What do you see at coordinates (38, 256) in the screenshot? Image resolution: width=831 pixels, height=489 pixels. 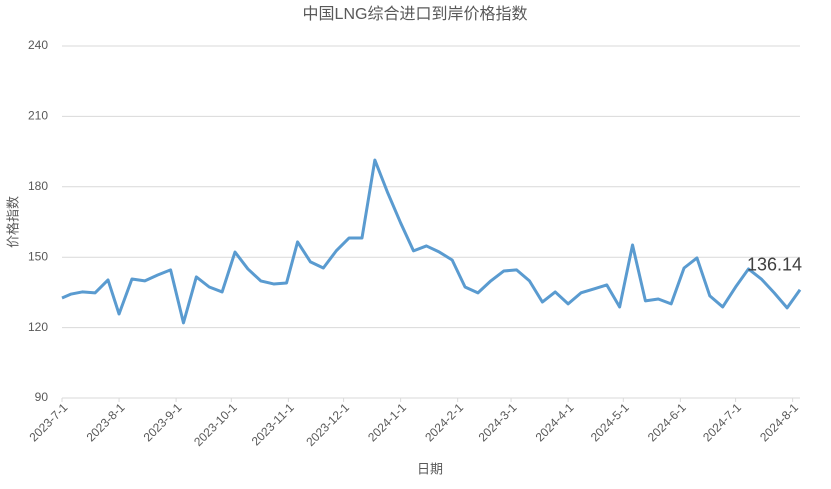 I see `y-tick-label: 150` at bounding box center [38, 256].